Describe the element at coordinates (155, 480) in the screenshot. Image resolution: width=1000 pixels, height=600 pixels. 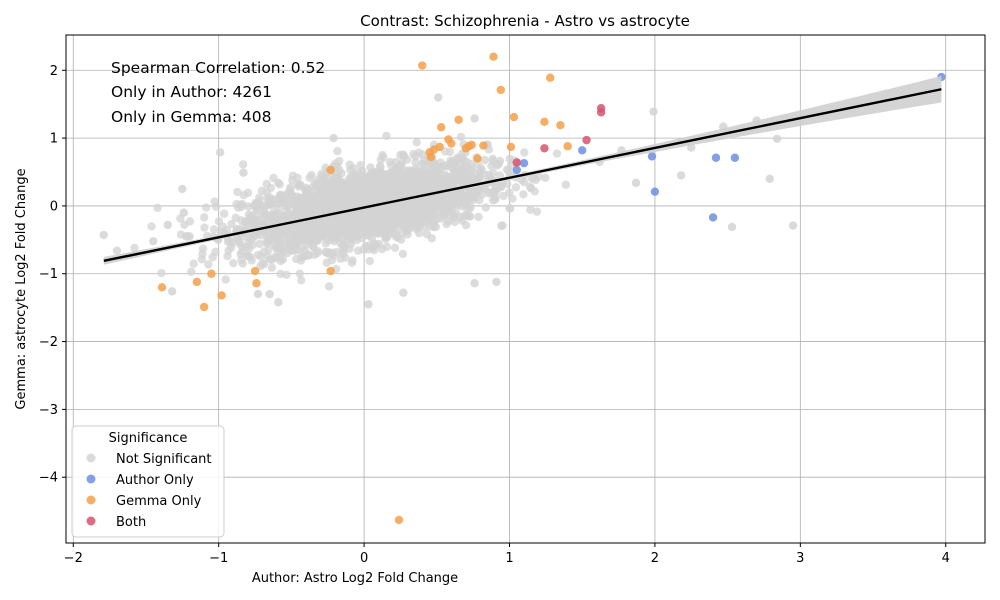
I see `legend-label-author-only: Author Only` at that location.